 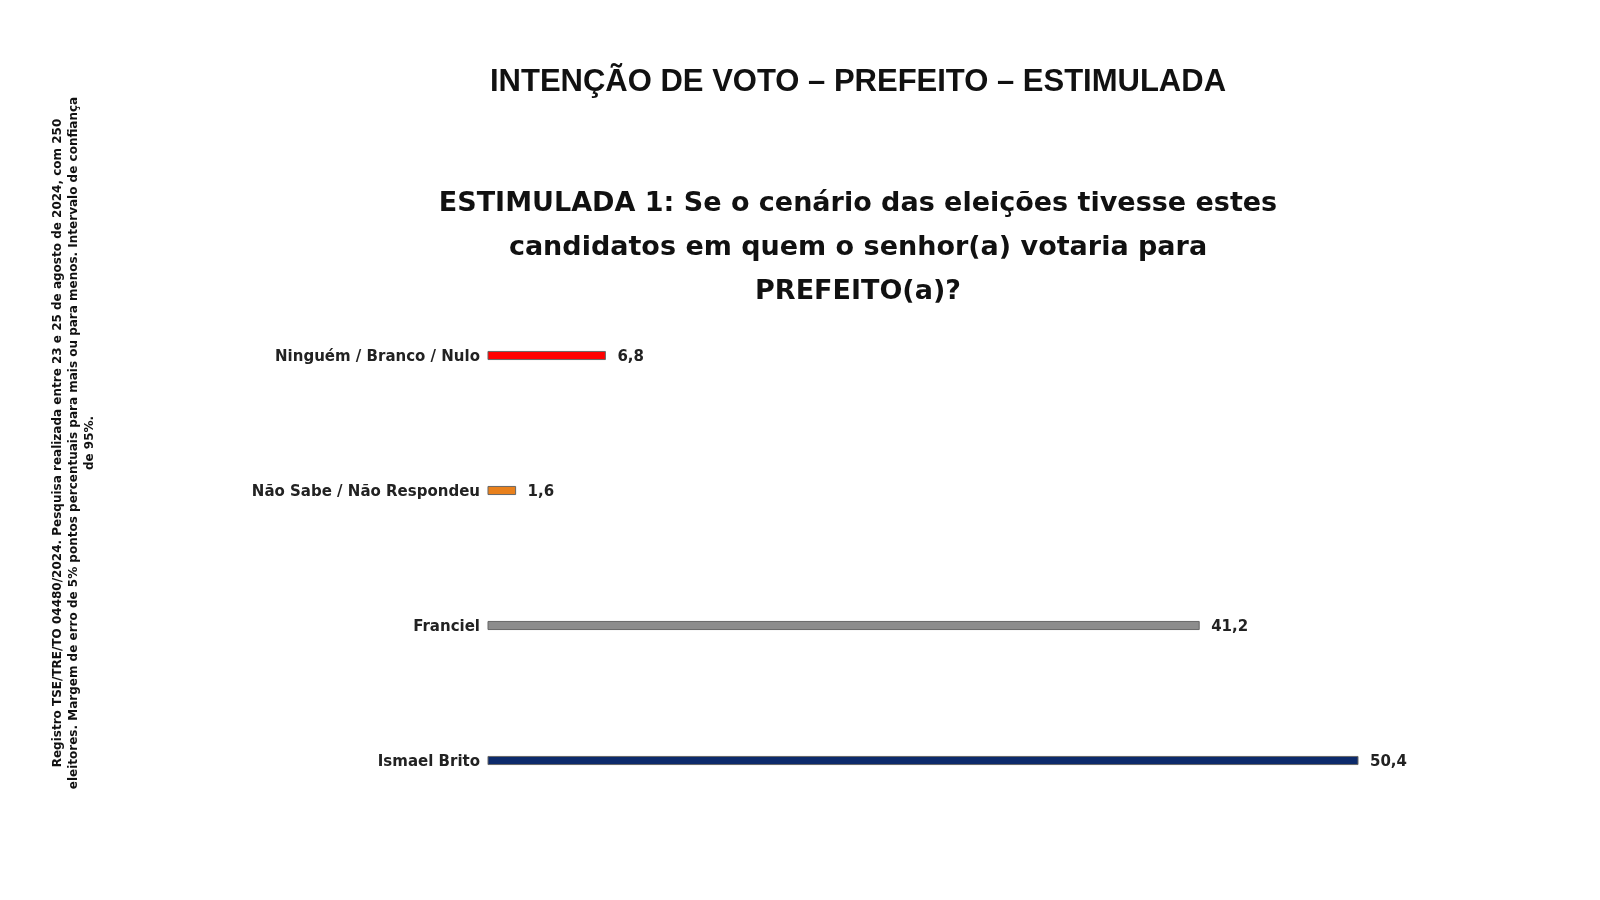 What do you see at coordinates (858, 246) in the screenshot?
I see `chart-subtitle: ESTIMULADA 1: Se o cenário das eleições tivesse estes candidatos em quem o senhor(a) votaria para PREFEITO(a)?` at bounding box center [858, 246].